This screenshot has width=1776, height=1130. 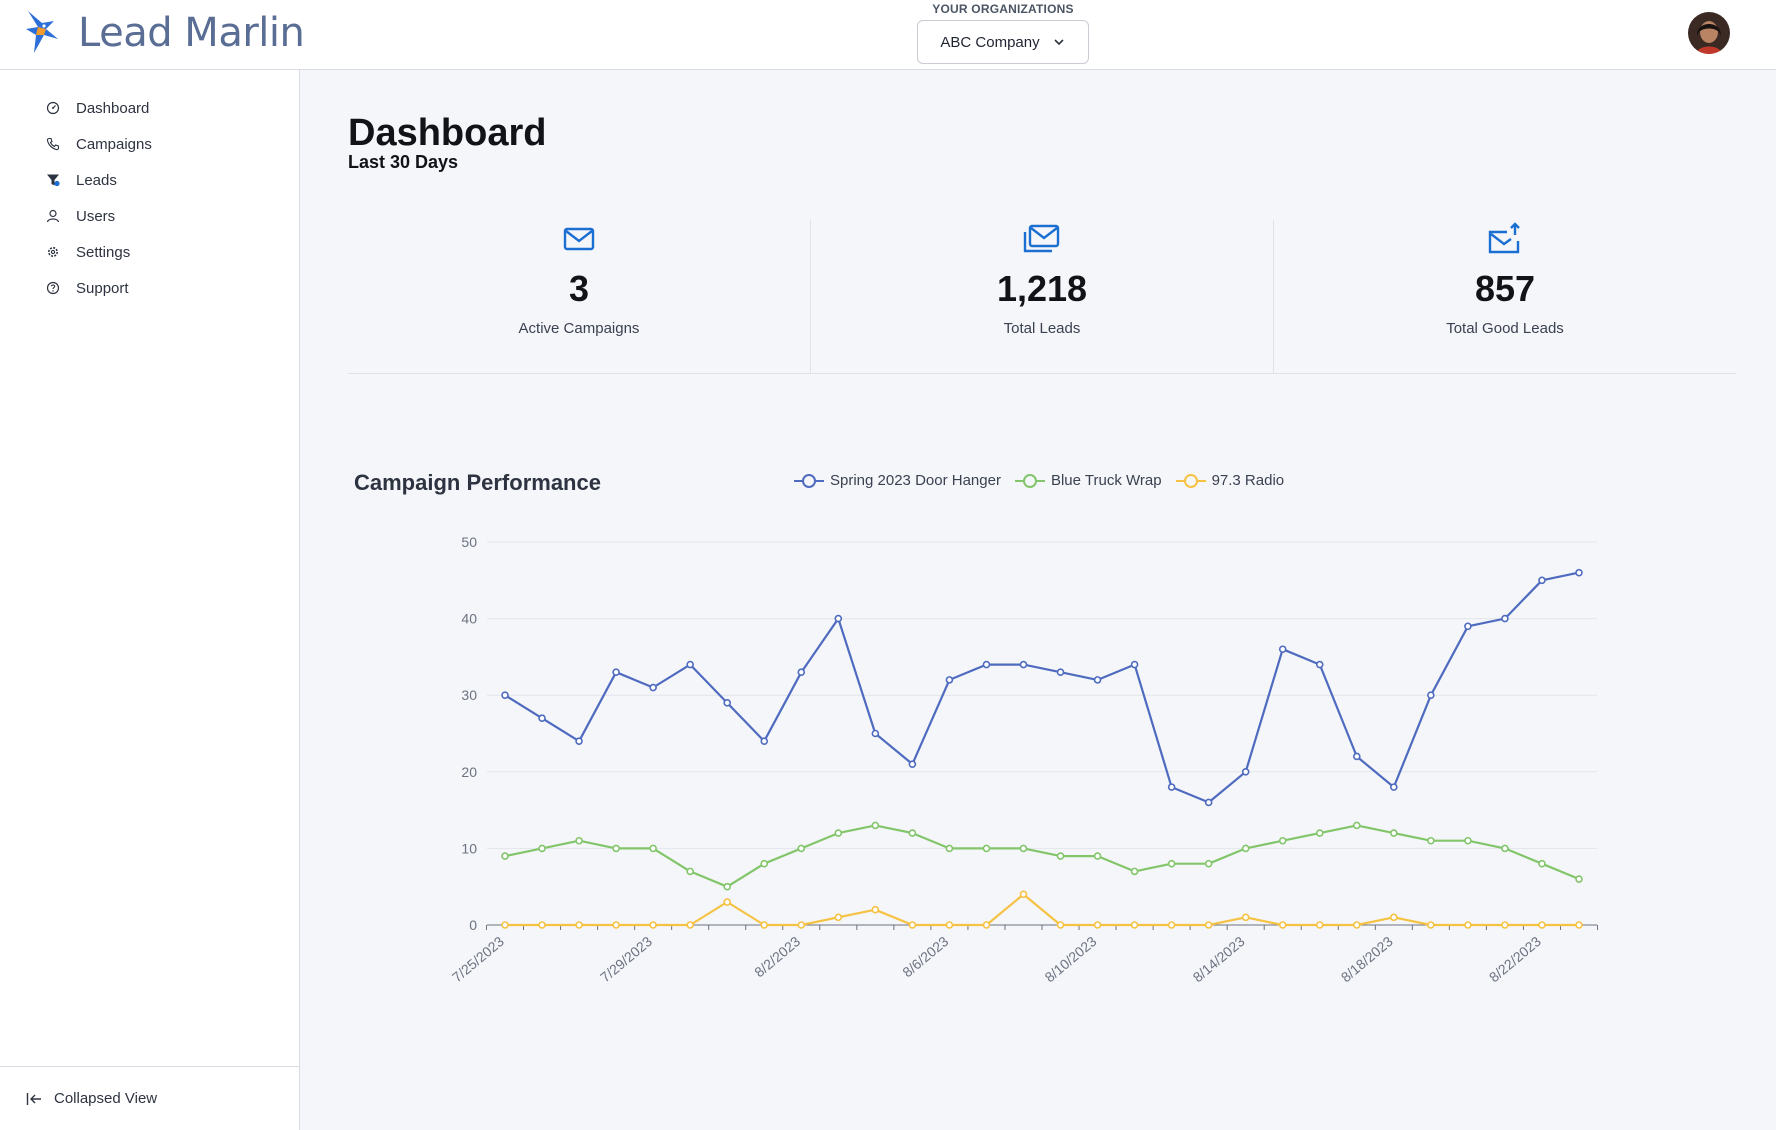 I want to click on question-icon, so click(x=53, y=288).